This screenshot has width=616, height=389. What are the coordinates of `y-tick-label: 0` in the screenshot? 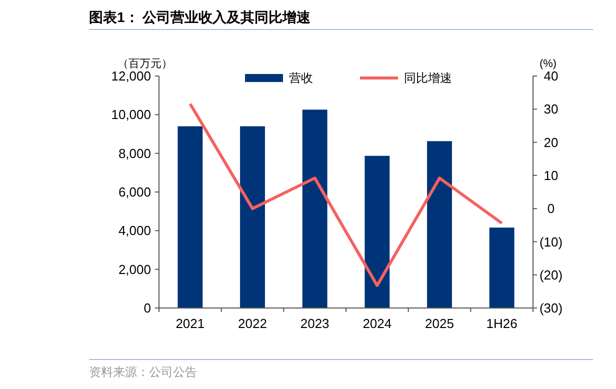 It's located at (147, 308).